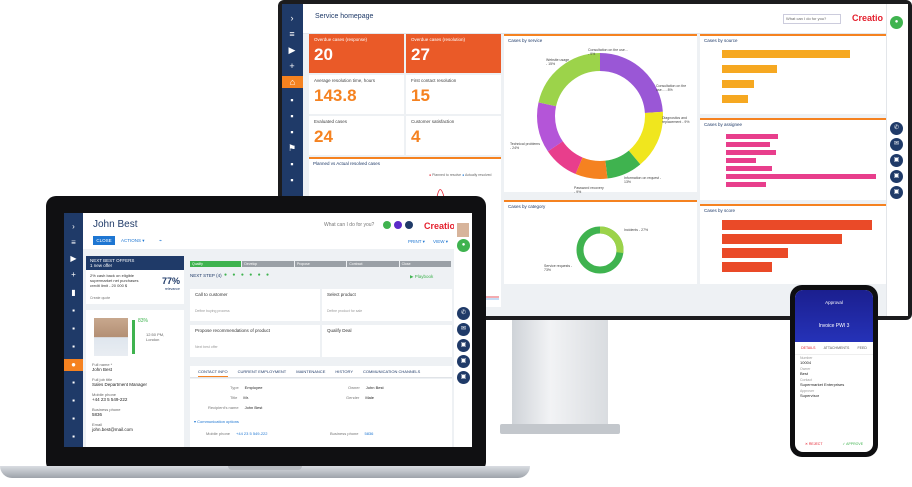  I want to click on field-email: Email john.best@mail.com, so click(112, 427).